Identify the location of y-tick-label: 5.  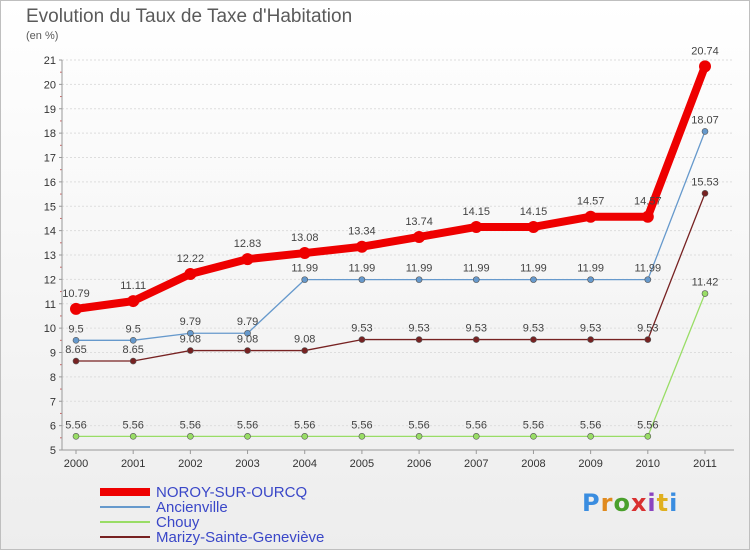
(53, 451).